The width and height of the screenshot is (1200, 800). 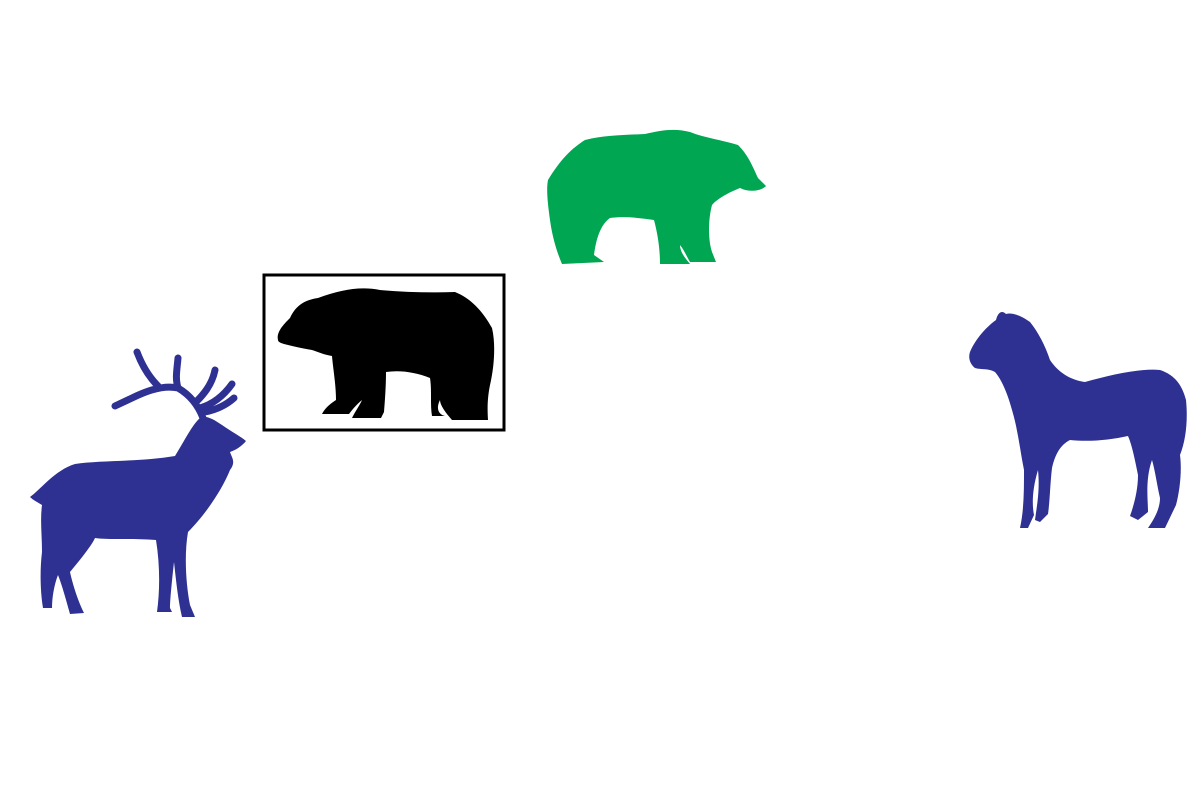 I want to click on bear-green-body, so click(x=656, y=196).